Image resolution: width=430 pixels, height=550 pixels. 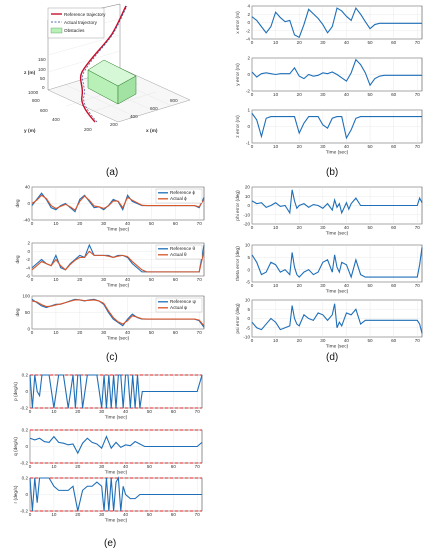 I want to click on y-axis-label: q (deg/s), so click(x=16, y=446).